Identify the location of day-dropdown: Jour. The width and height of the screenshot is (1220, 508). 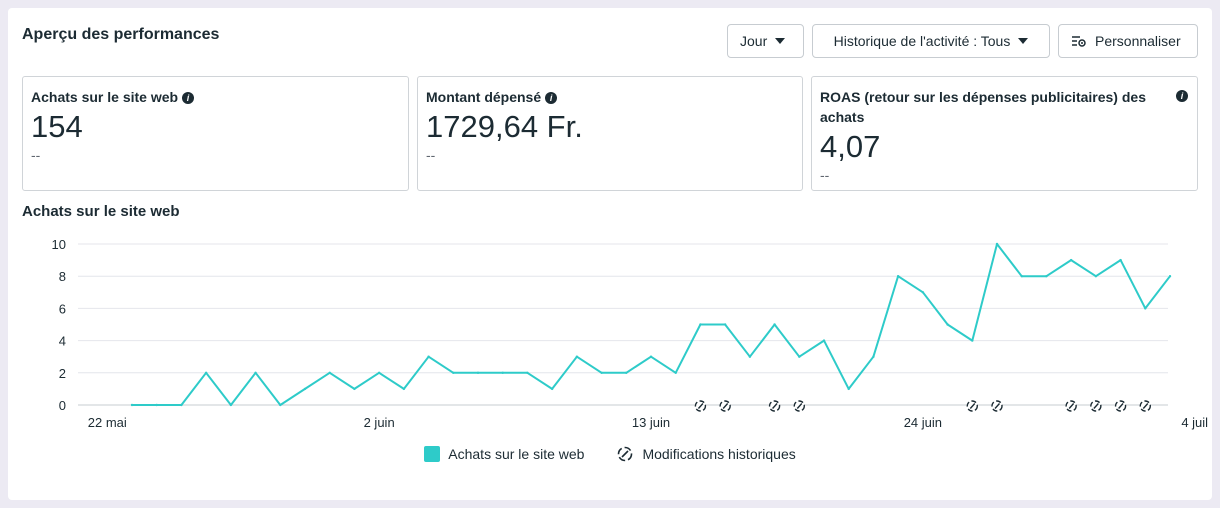
(765, 41).